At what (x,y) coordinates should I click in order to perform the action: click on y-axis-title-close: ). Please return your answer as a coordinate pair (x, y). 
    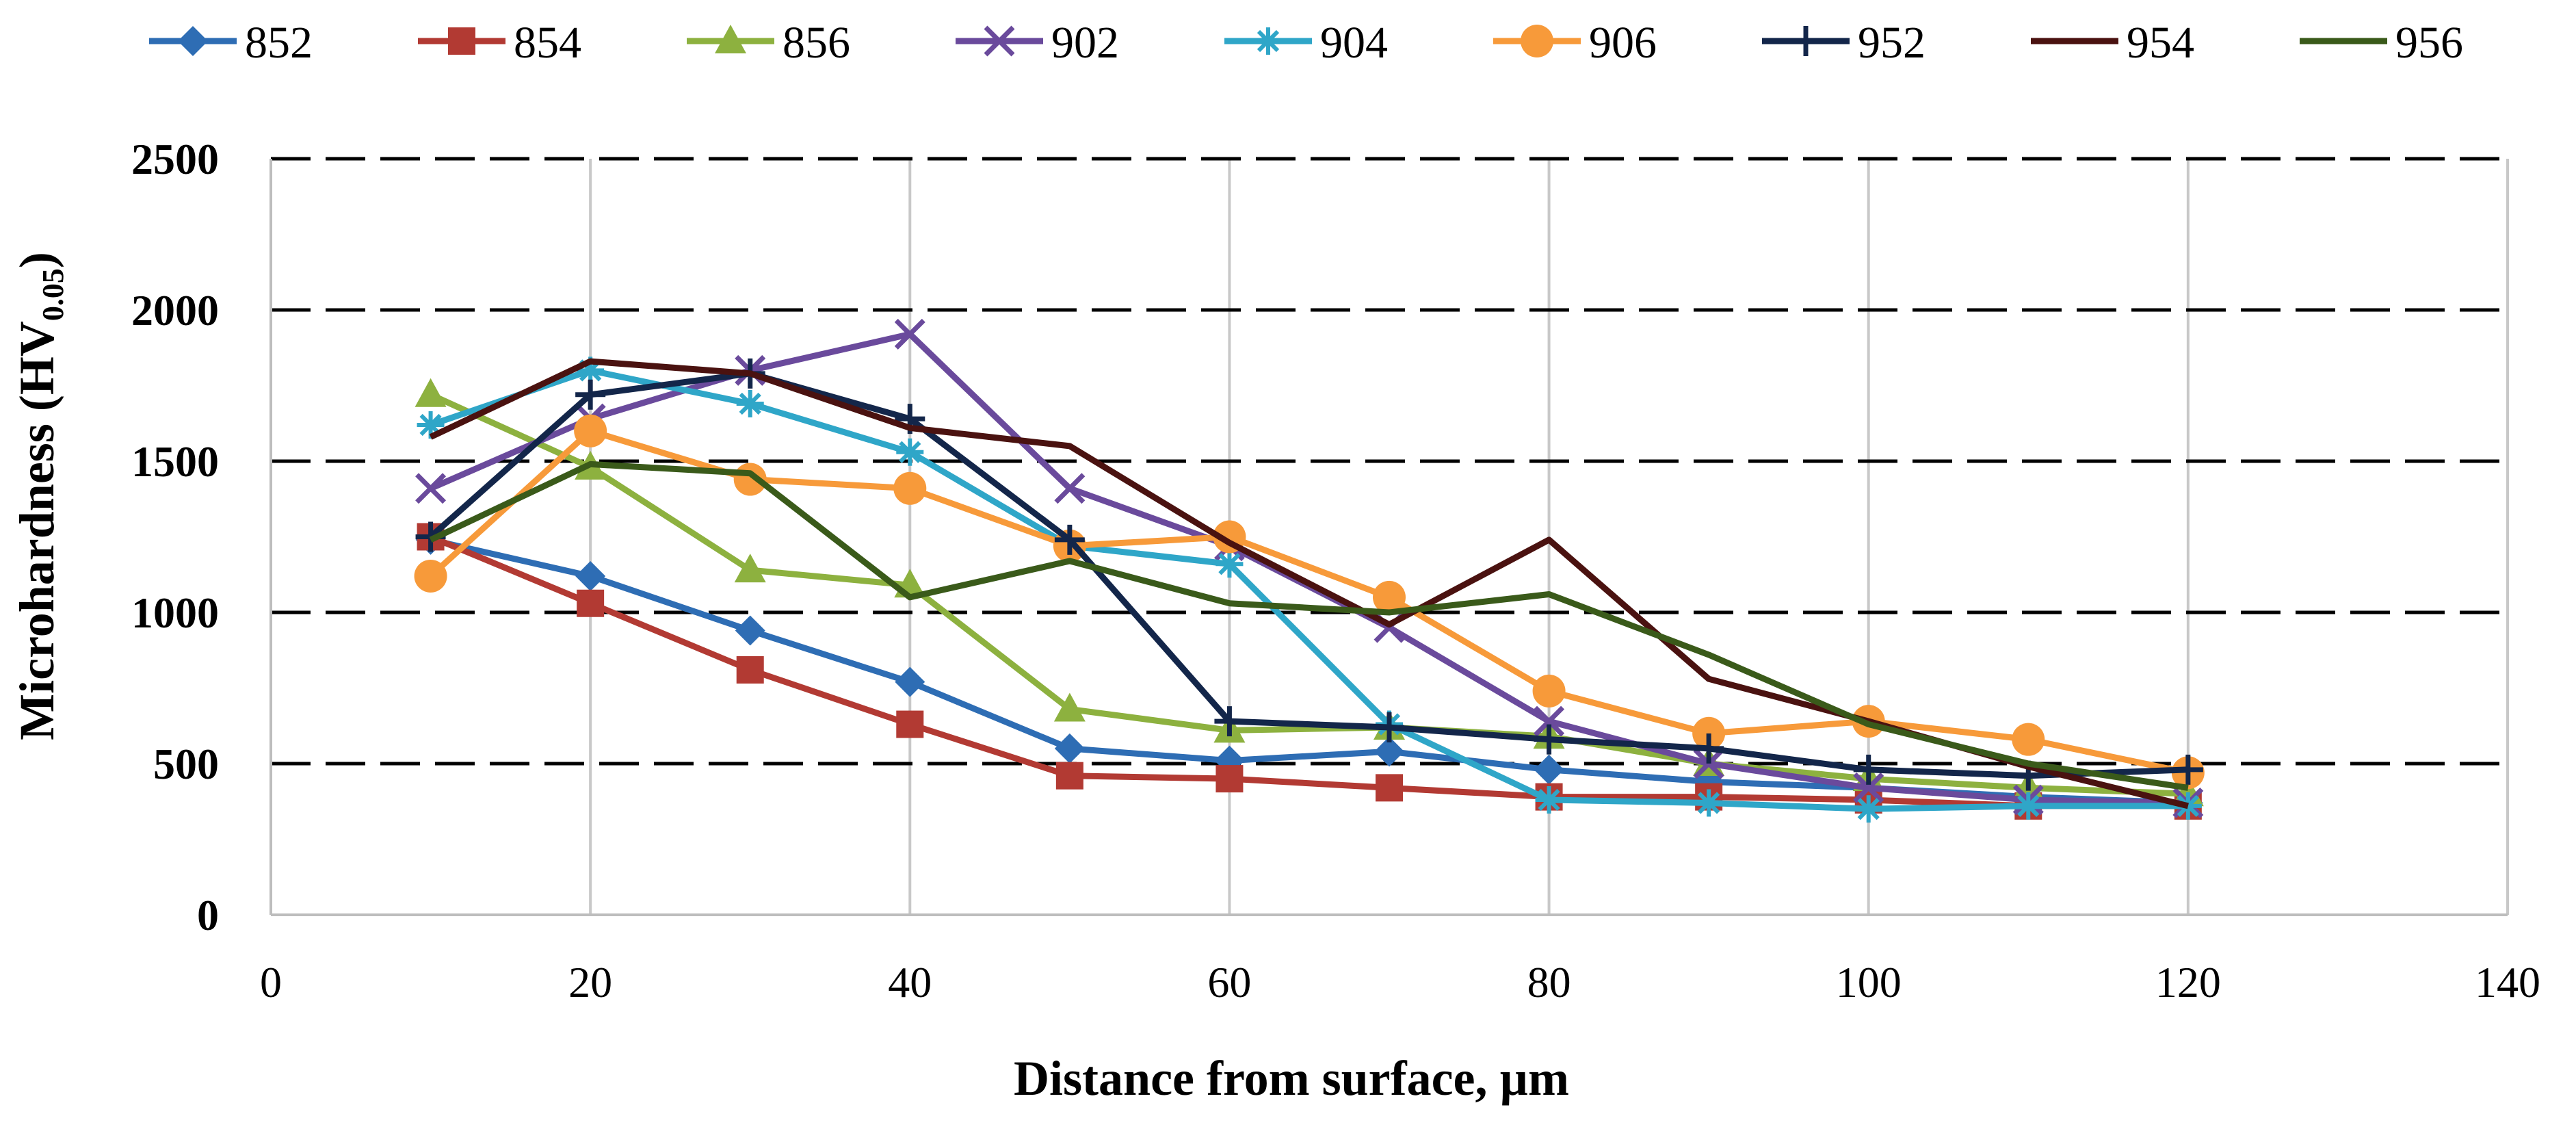
    Looking at the image, I should click on (37, 260).